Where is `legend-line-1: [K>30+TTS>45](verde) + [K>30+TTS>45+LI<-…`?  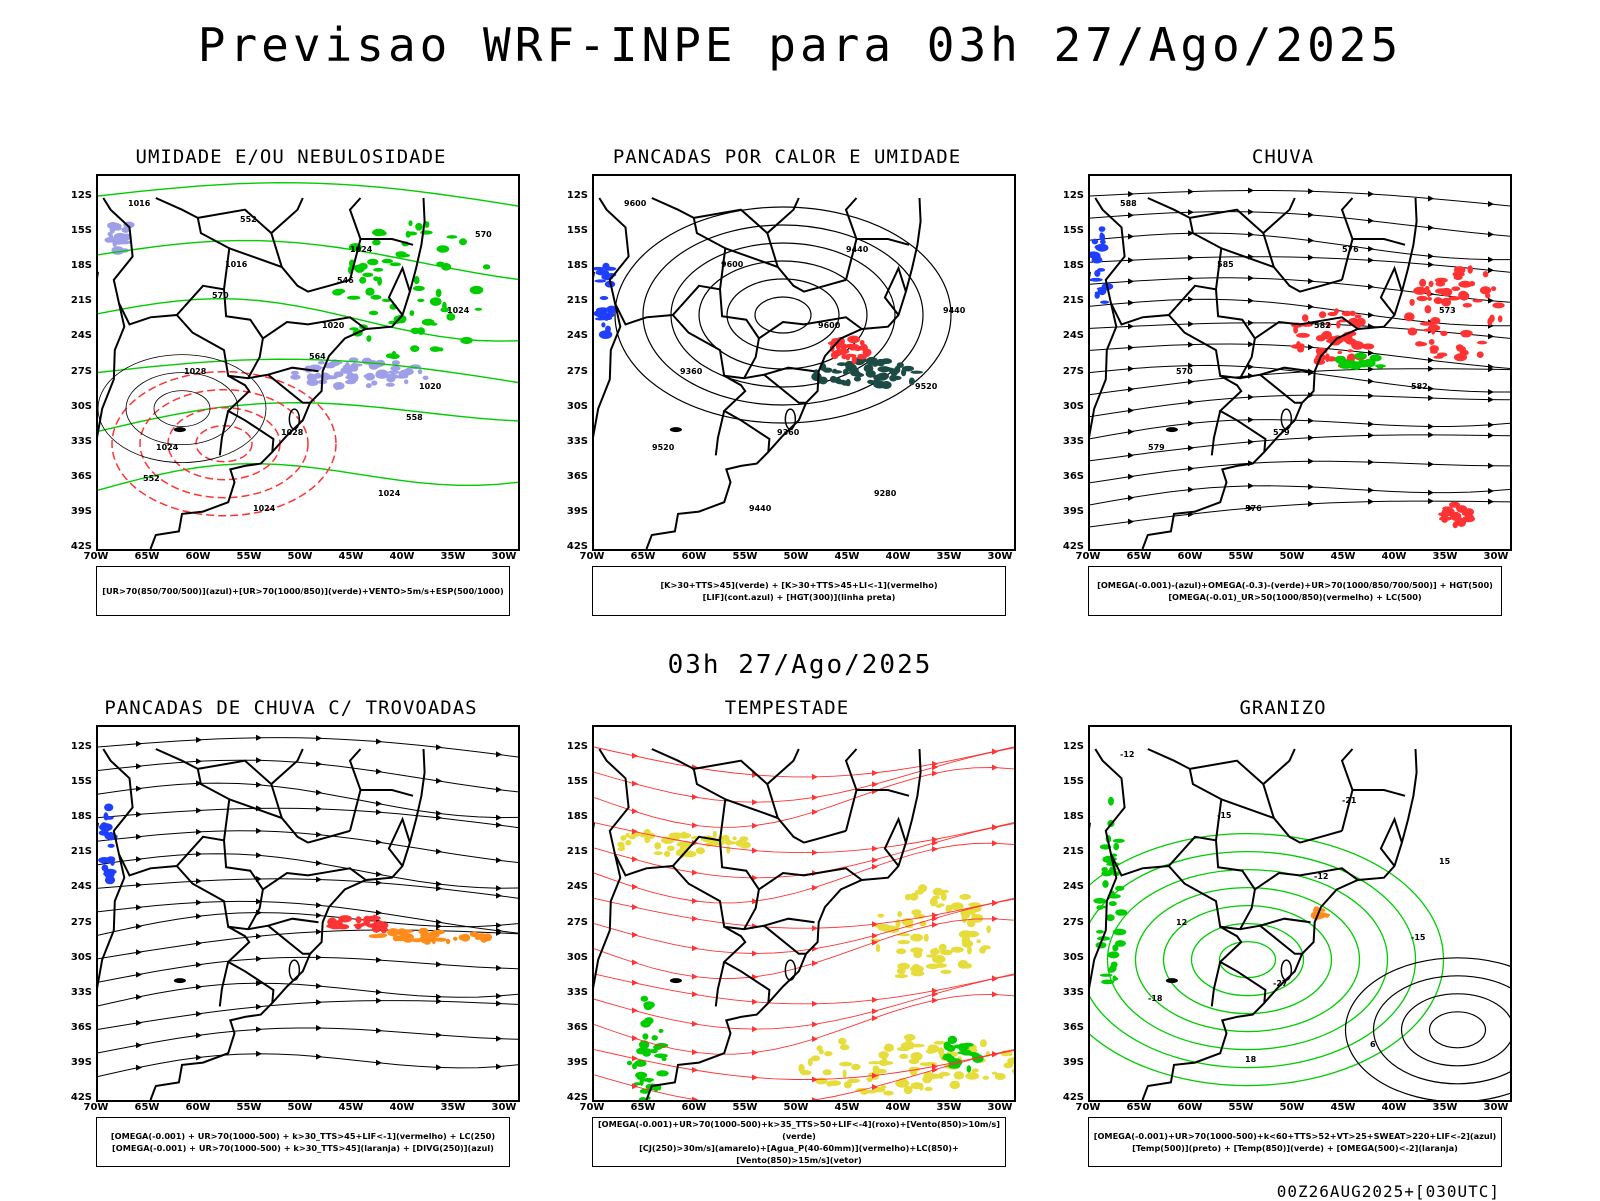
legend-line-1: [K>30+TTS>45](verde) + [K>30+TTS>45+LI<-… is located at coordinates (799, 585).